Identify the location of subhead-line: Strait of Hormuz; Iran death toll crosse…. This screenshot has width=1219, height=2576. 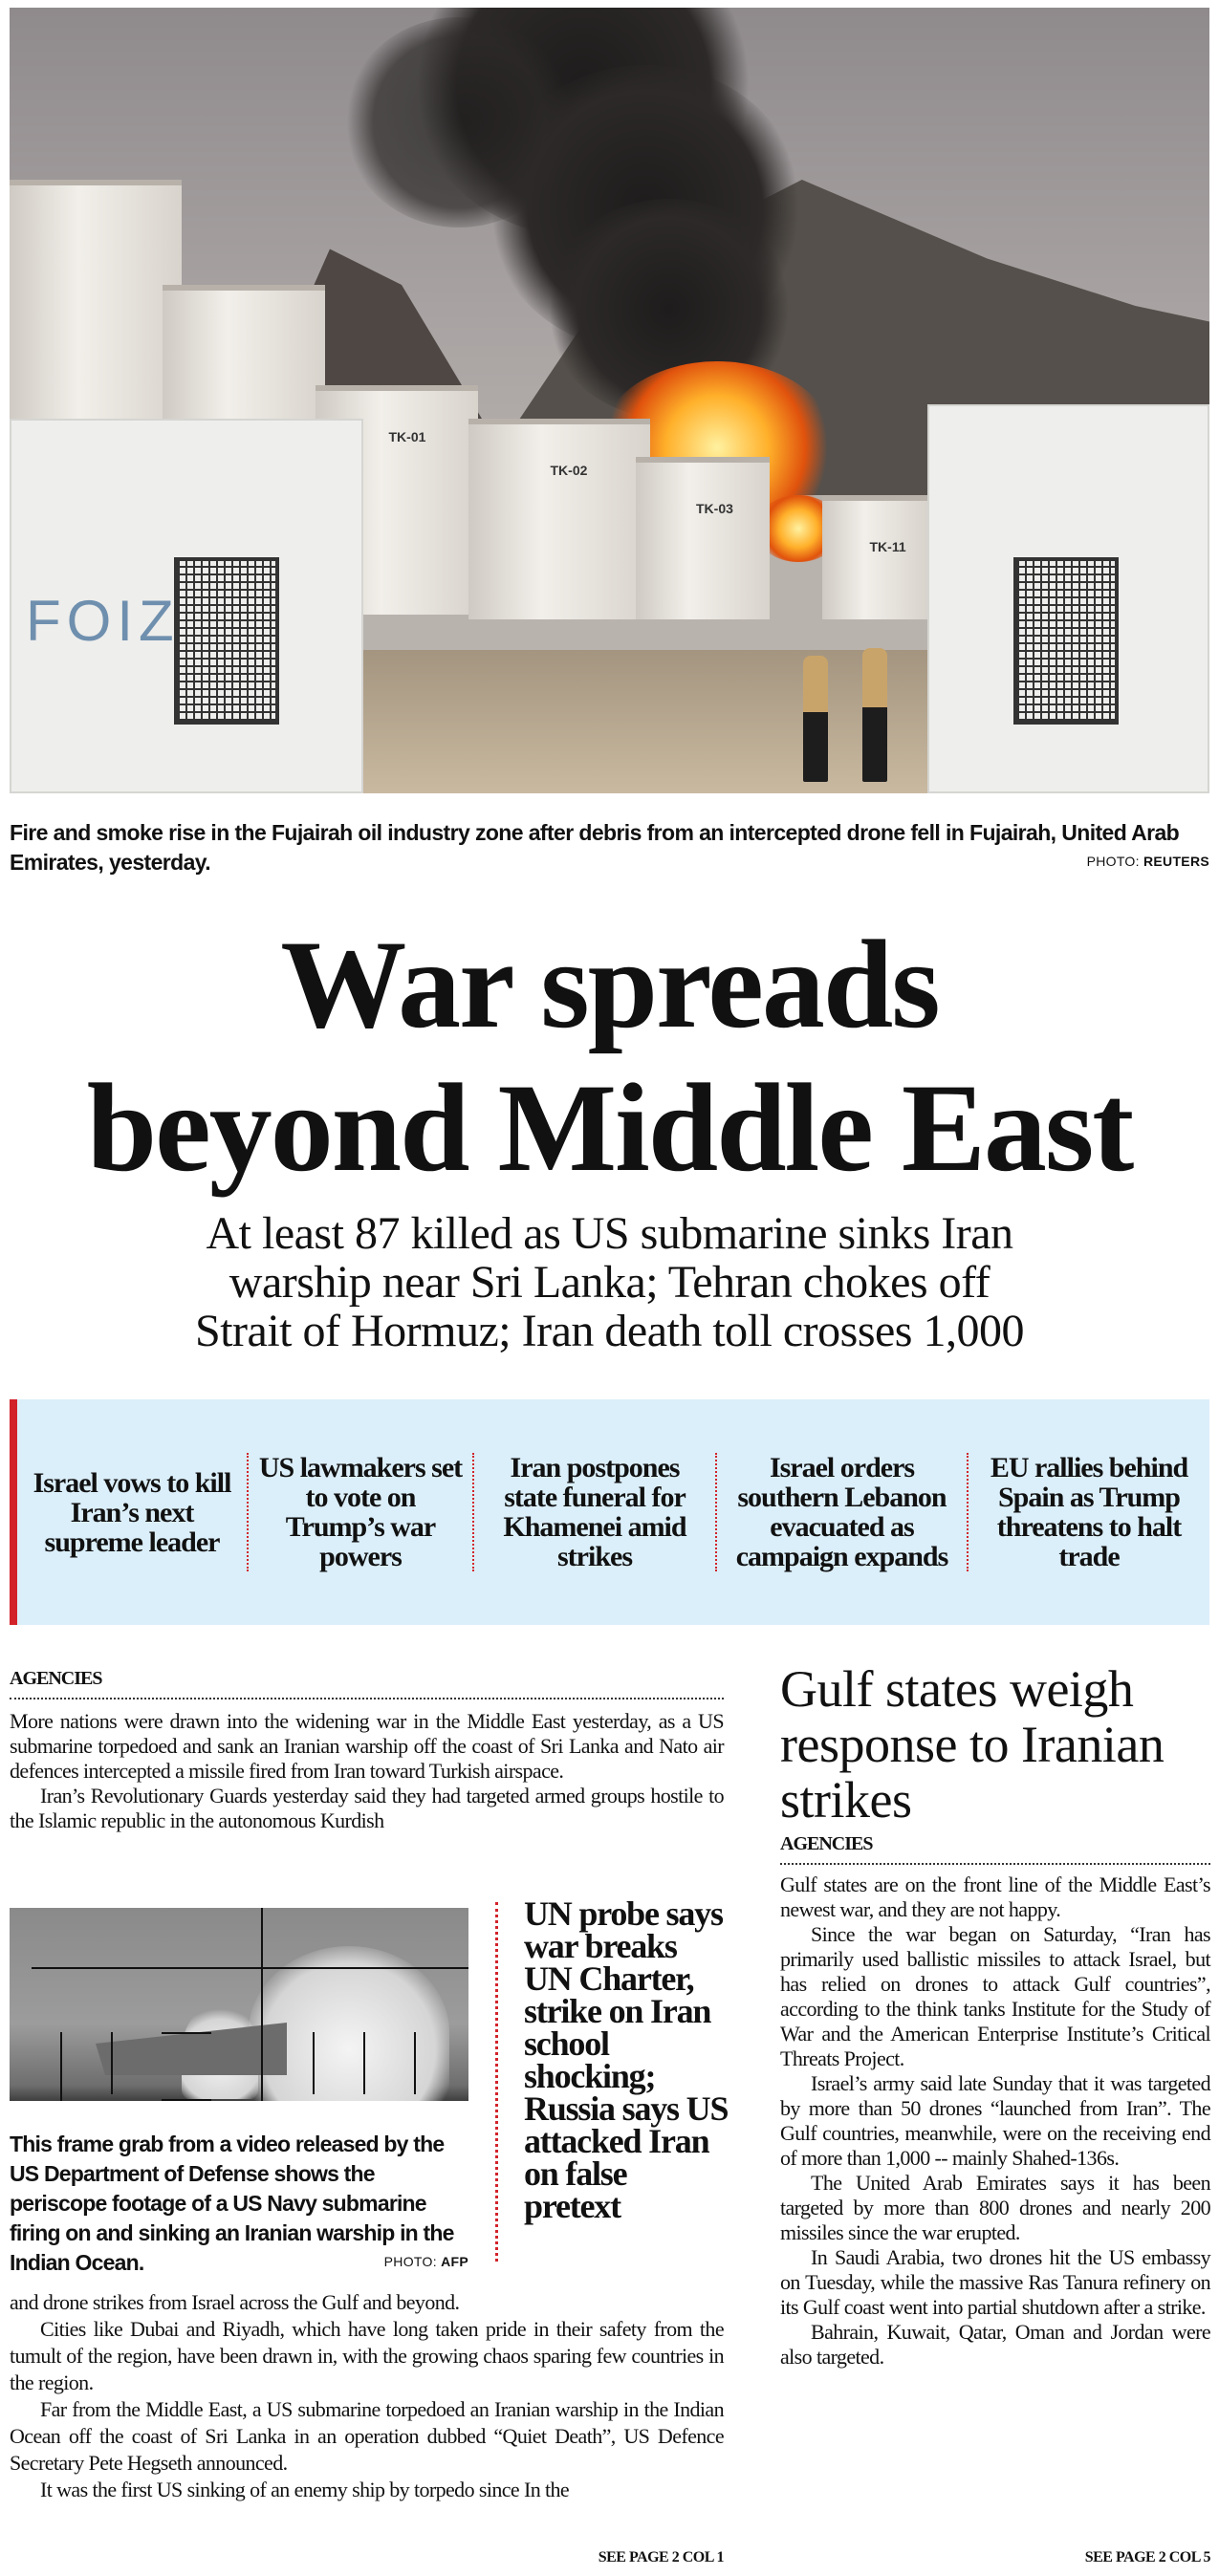
(609, 1331).